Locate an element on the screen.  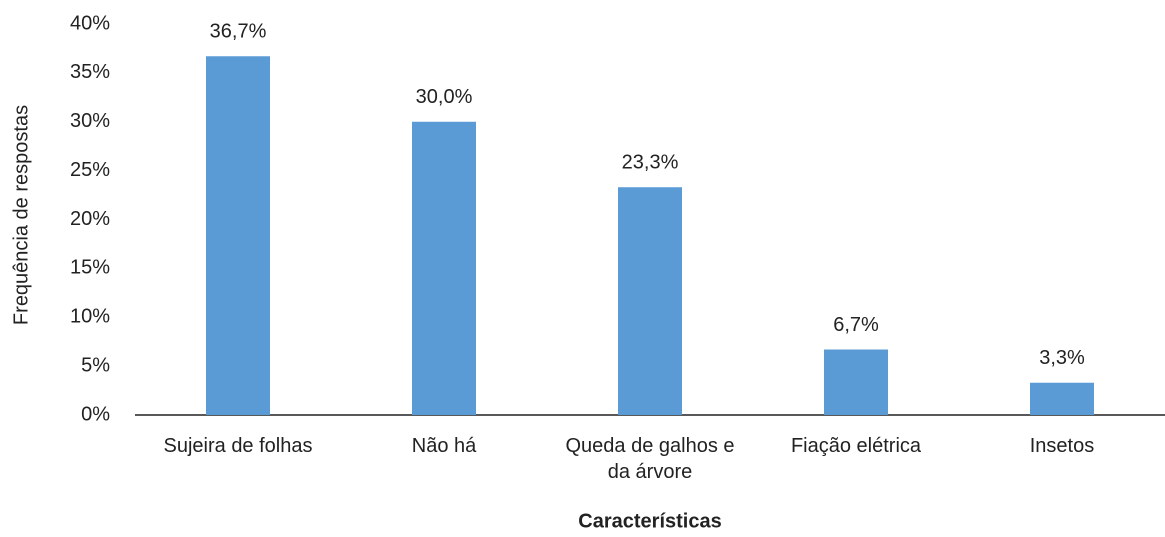
x-tick-label: Sujeira de folhas is located at coordinates (238, 446).